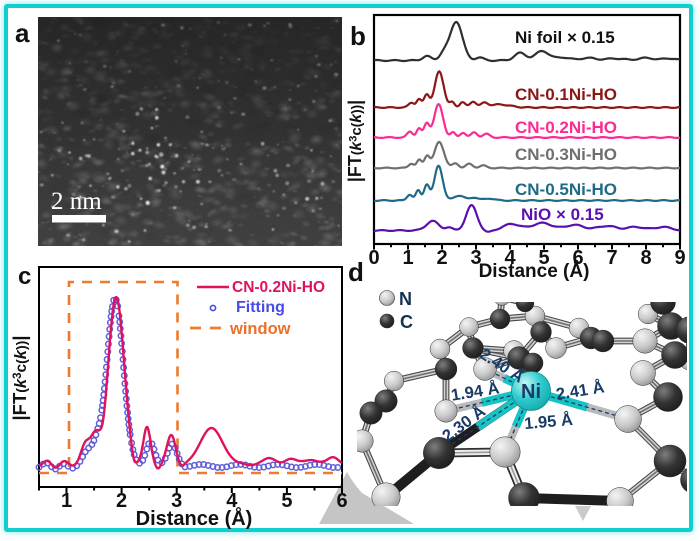 The width and height of the screenshot is (700, 541). I want to click on svg-text: CN-0.3Ni-HO, so click(566, 154).